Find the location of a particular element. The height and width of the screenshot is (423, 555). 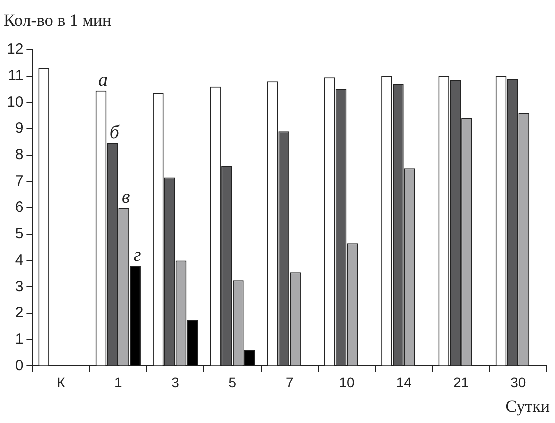

y-axis-title: Кол-во в 1 мин is located at coordinates (58, 20).